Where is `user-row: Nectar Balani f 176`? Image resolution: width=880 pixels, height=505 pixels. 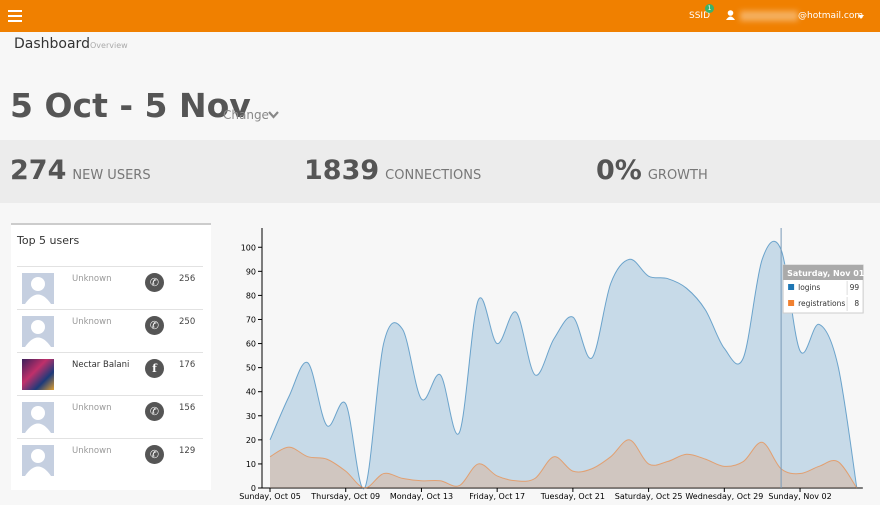
user-row: Nectar Balani f 176 is located at coordinates (110, 374).